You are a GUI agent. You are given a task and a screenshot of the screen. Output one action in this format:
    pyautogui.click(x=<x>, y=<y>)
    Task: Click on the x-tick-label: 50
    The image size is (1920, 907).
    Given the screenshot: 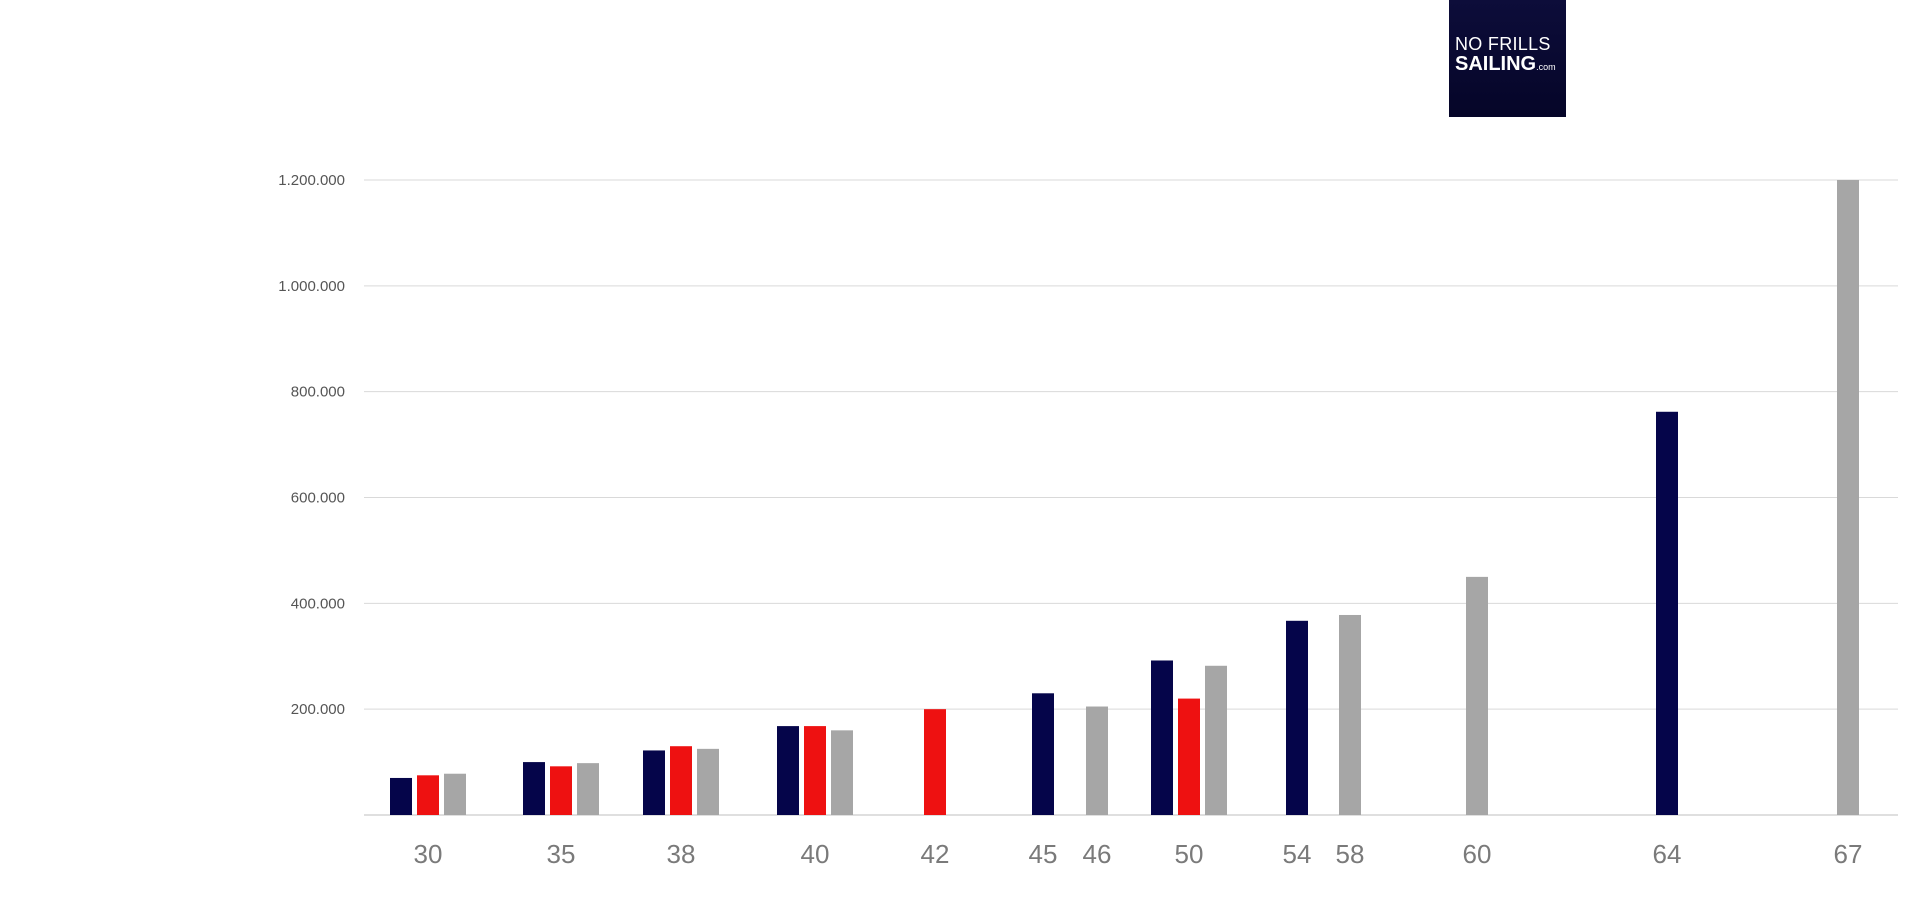 What is the action you would take?
    pyautogui.click(x=1189, y=854)
    